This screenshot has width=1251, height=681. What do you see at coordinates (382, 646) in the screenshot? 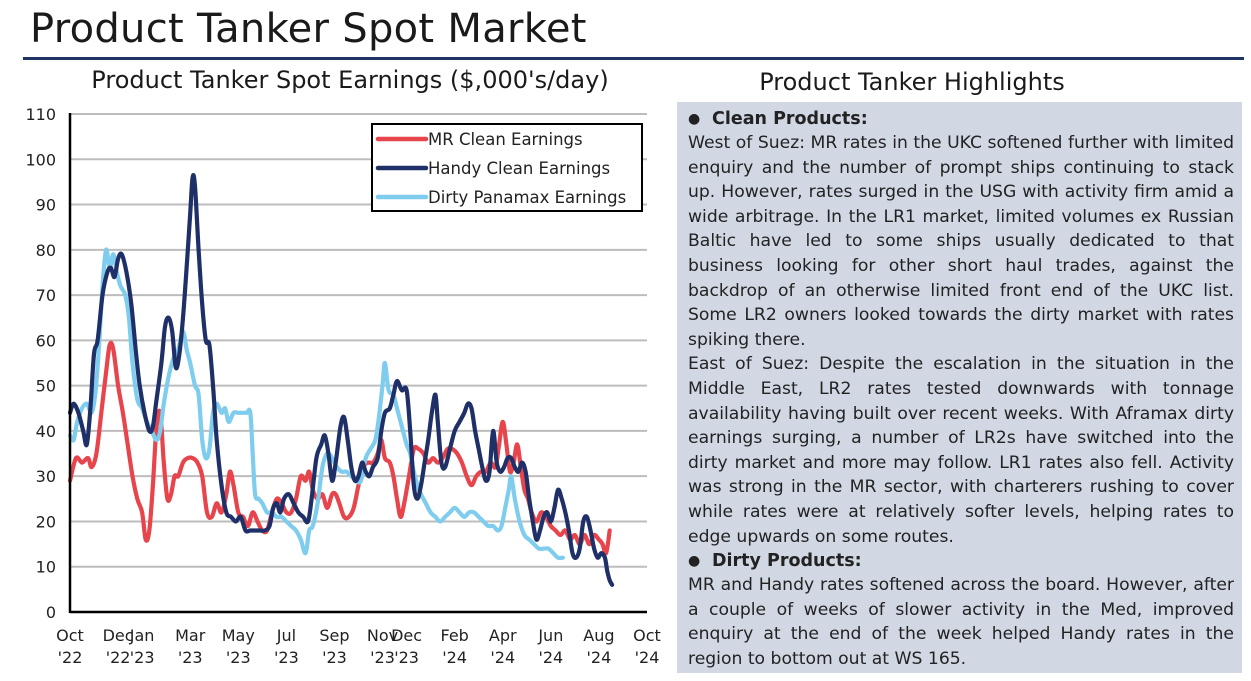
I see `x-tick-label: Nov '23` at bounding box center [382, 646].